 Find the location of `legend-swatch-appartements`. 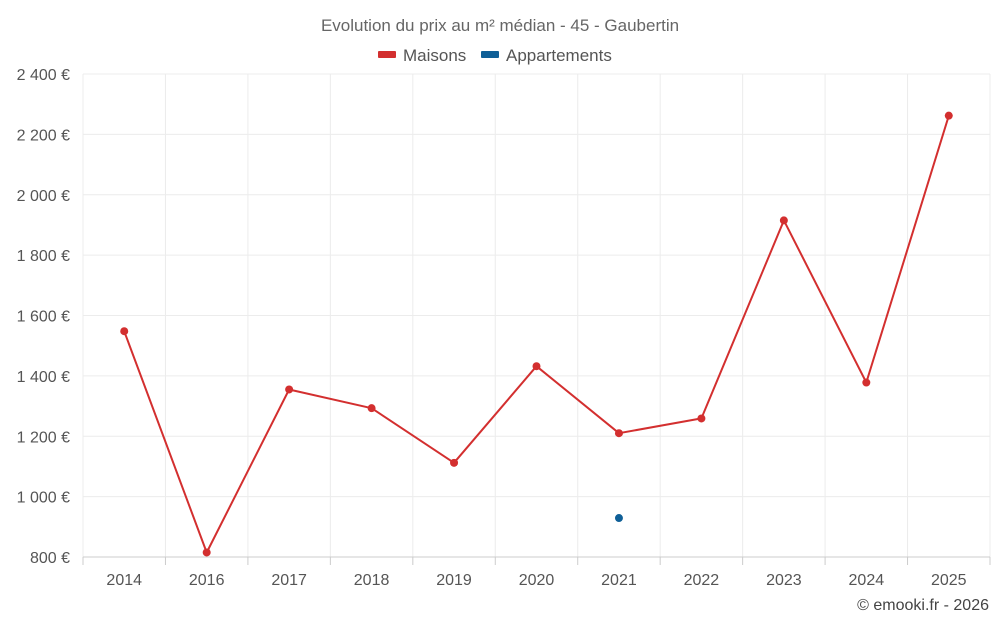

legend-swatch-appartements is located at coordinates (490, 54).